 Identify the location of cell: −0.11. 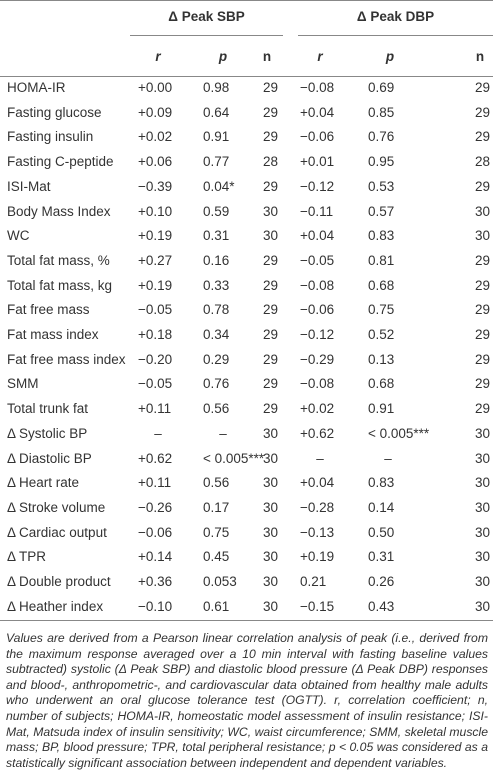
(317, 211).